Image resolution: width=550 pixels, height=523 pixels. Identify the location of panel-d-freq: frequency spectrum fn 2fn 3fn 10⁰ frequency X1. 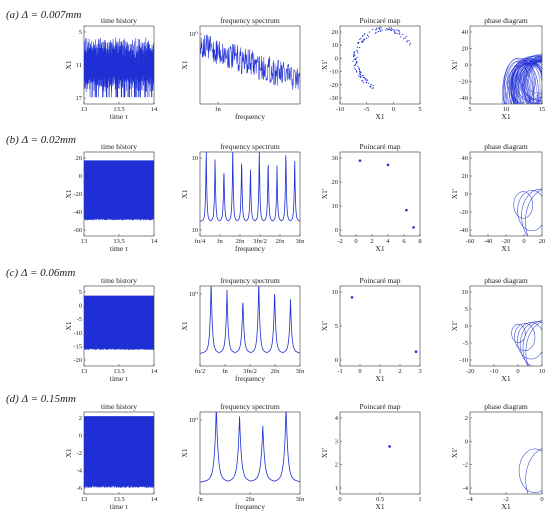
(242, 456).